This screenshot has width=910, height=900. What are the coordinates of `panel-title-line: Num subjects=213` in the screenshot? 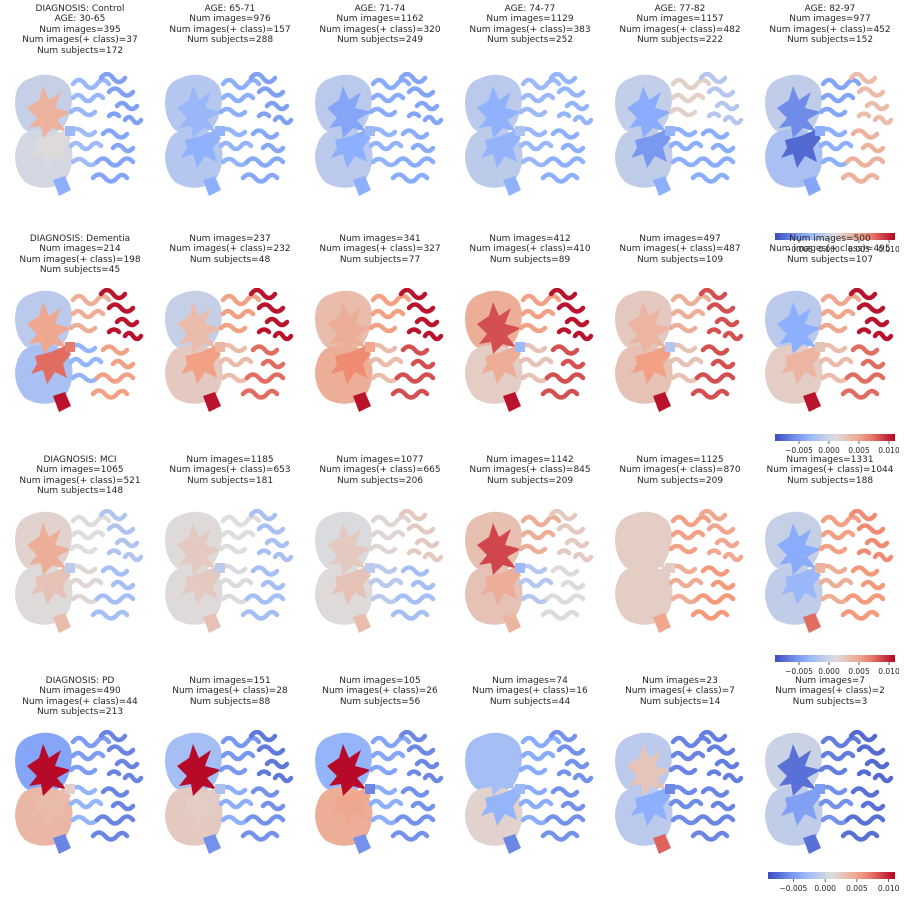 It's located at (80, 712).